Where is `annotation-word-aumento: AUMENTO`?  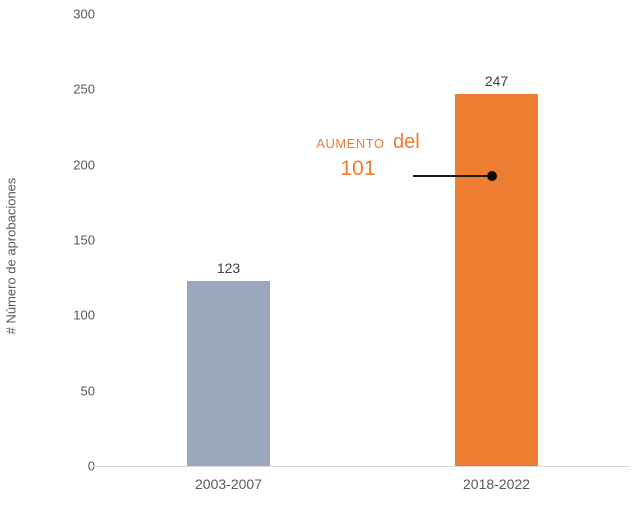
annotation-word-aumento: AUMENTO is located at coordinates (350, 143).